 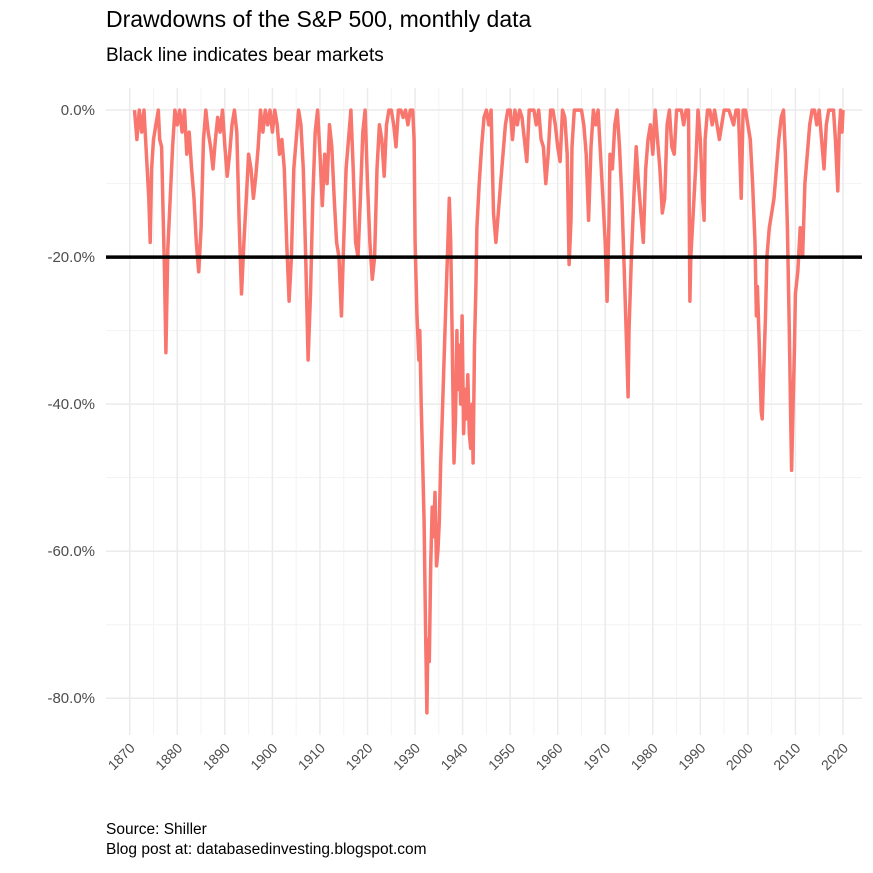 What do you see at coordinates (319, 19) in the screenshot?
I see `chart-title: Drawdowns of the S&P 500, monthly data` at bounding box center [319, 19].